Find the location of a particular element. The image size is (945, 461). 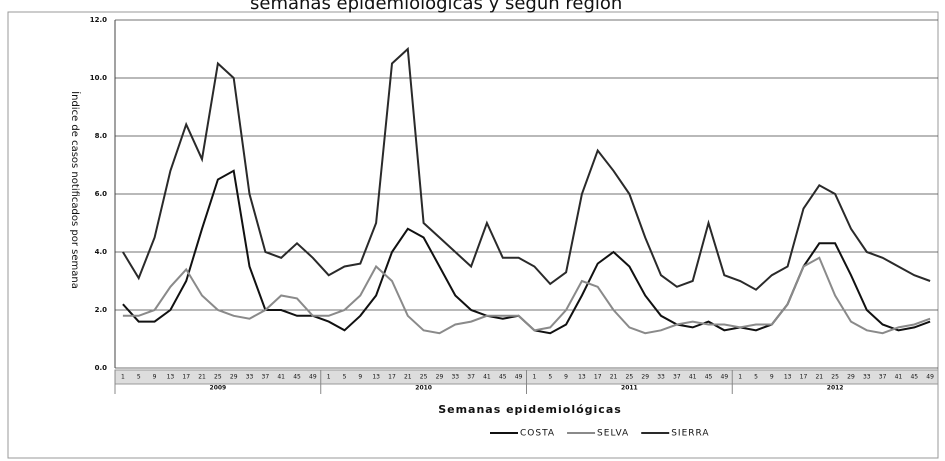

series-line is located at coordinates (526, 295).